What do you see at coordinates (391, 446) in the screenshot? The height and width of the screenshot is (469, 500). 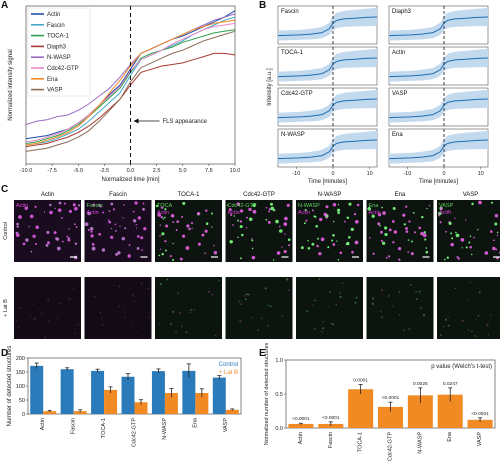 I see `x-category-label: Cdc42-GTP` at bounding box center [391, 446].